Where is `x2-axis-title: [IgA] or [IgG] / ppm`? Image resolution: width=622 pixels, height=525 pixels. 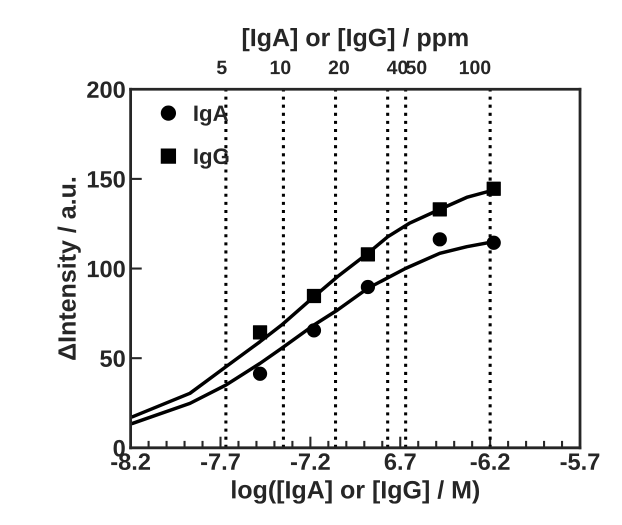
x2-axis-title: [IgA] or [IgG] / ppm is located at coordinates (355, 40).